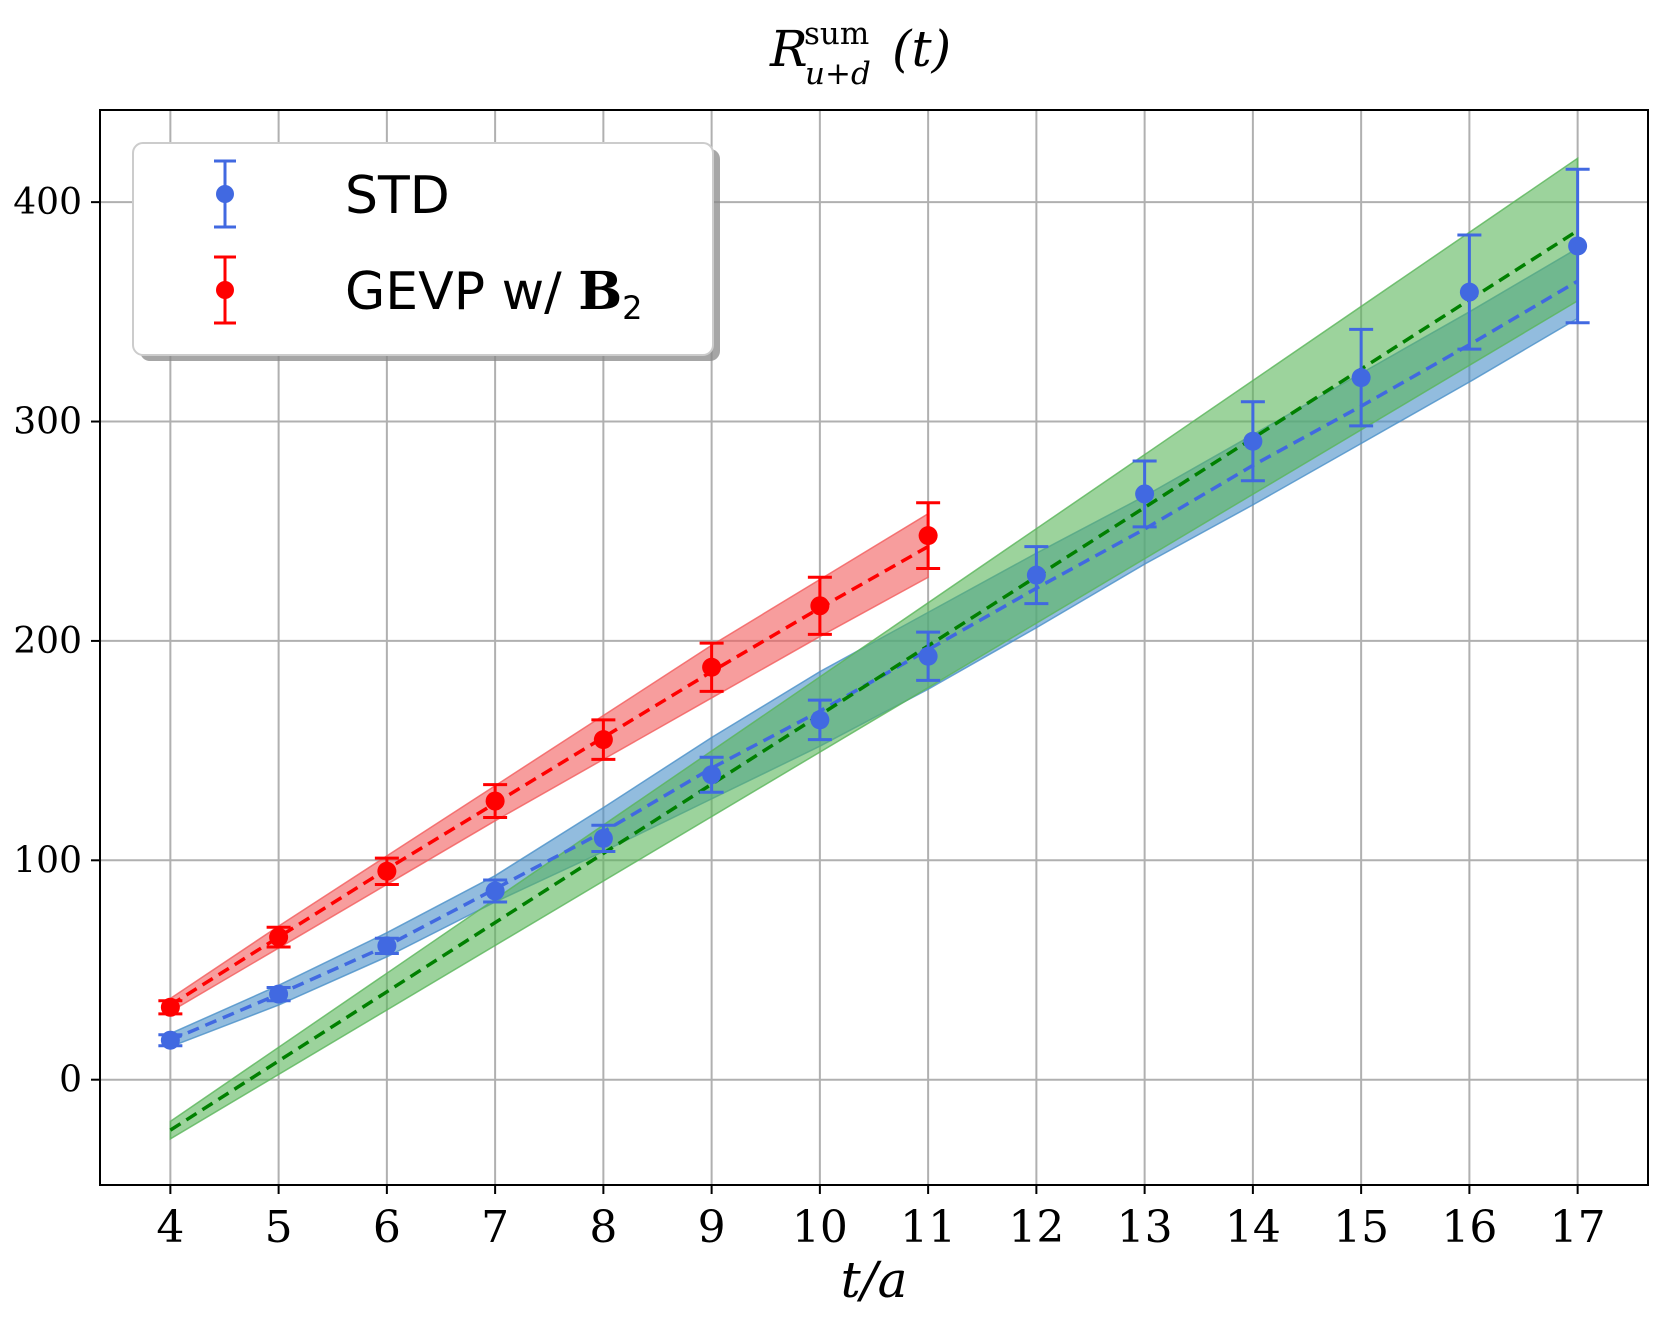 The image size is (1662, 1338). I want to click on x-tick-label: 15, so click(1361, 1227).